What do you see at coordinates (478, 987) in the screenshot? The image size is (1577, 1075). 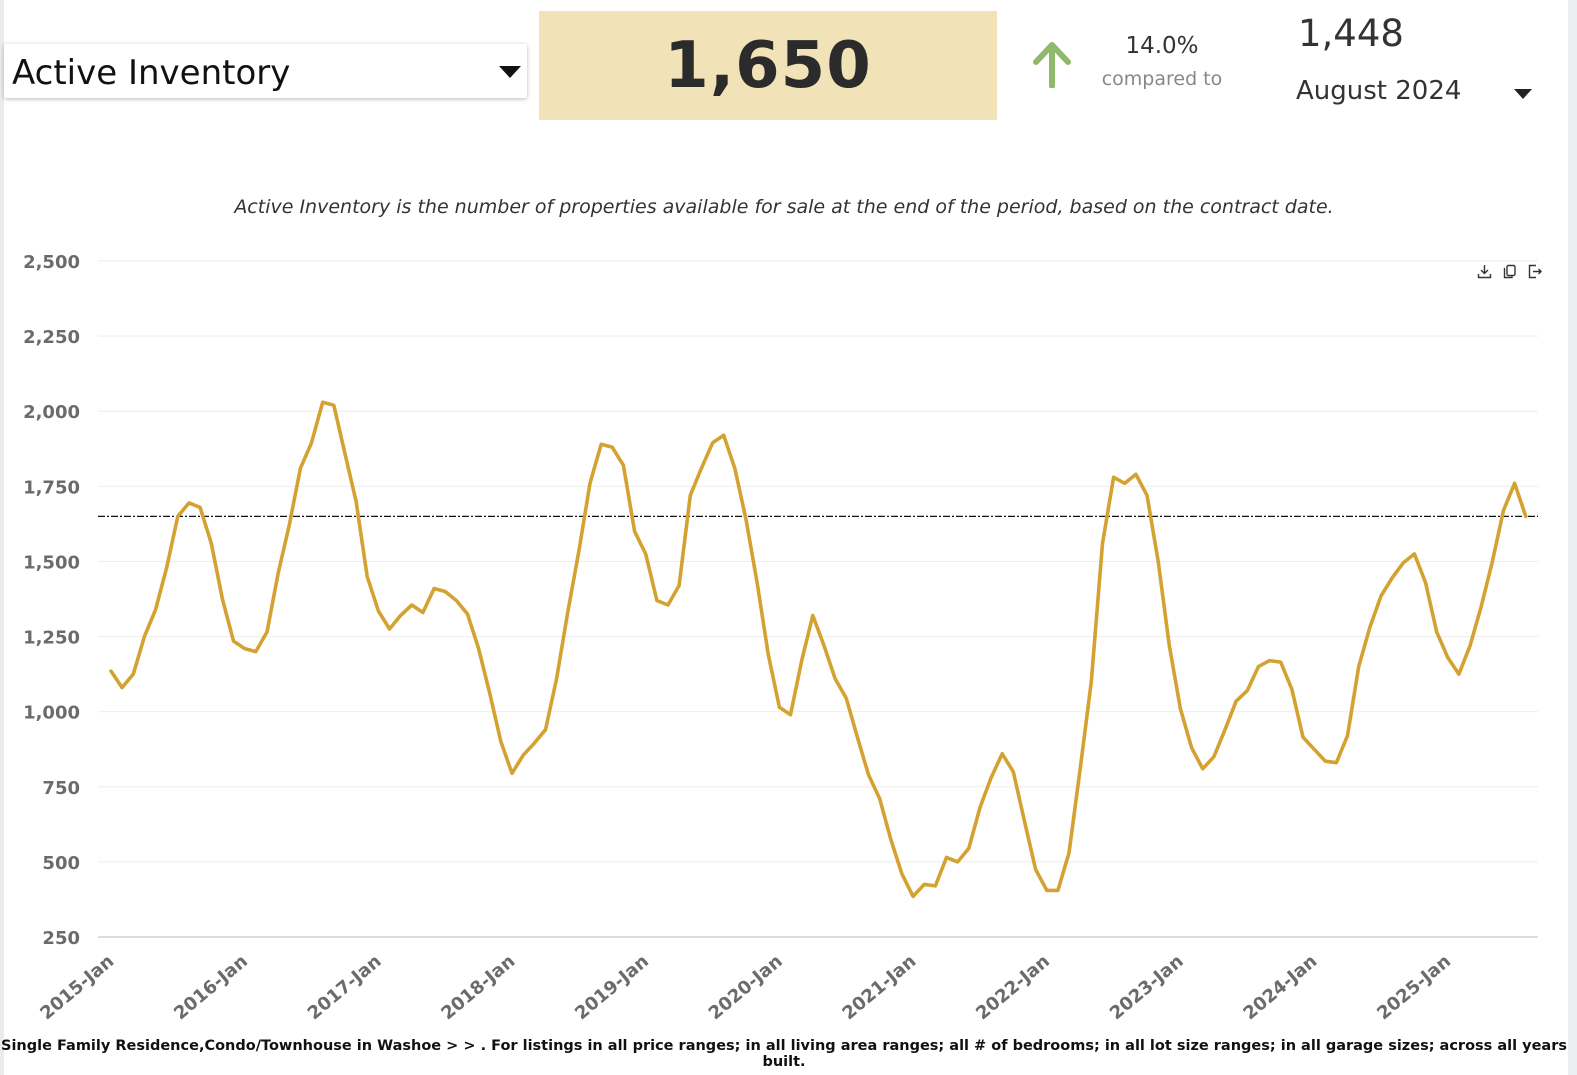 I see `x-tick-label: 2018-Jan` at bounding box center [478, 987].